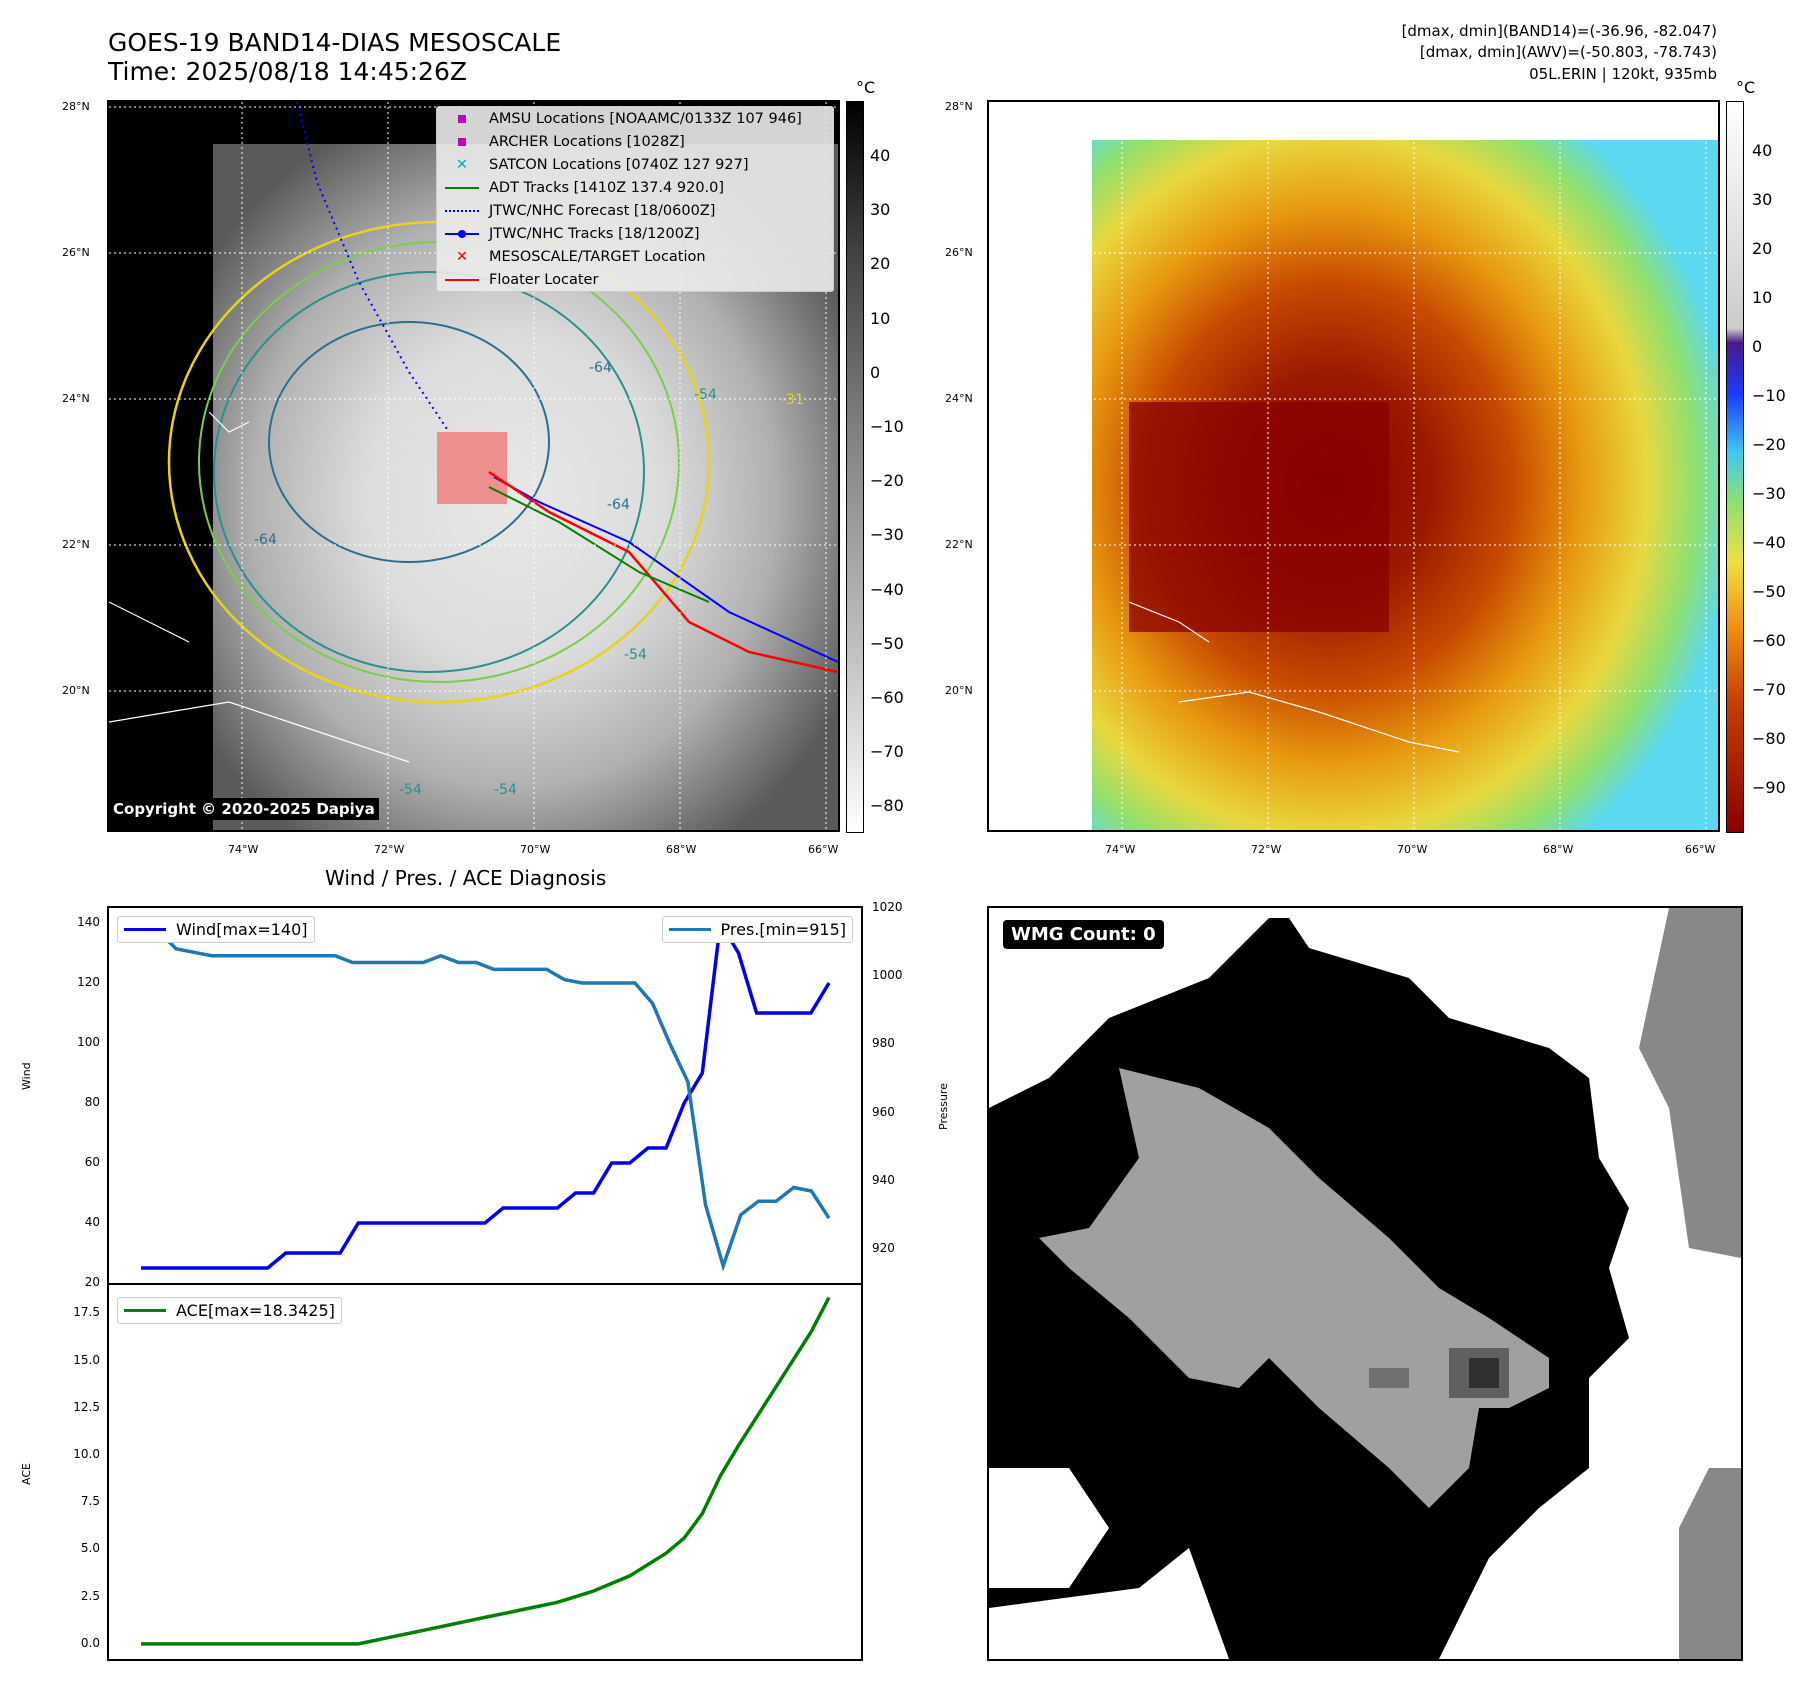 This screenshot has height=1690, width=1801. Describe the element at coordinates (1769, 787) in the screenshot. I see `colorbar-tick-label: −90` at that location.